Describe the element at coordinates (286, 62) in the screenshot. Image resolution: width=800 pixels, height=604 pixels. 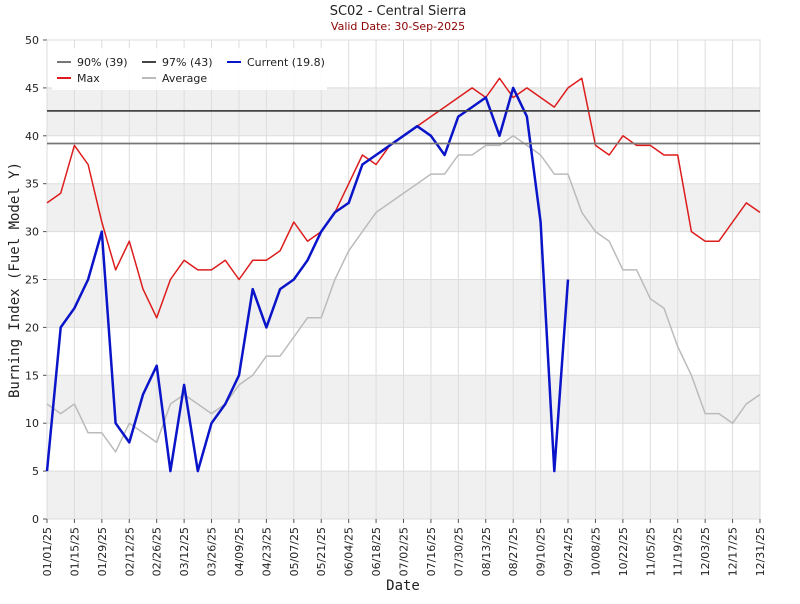
I see `legend-label: Current (19.8)` at that location.